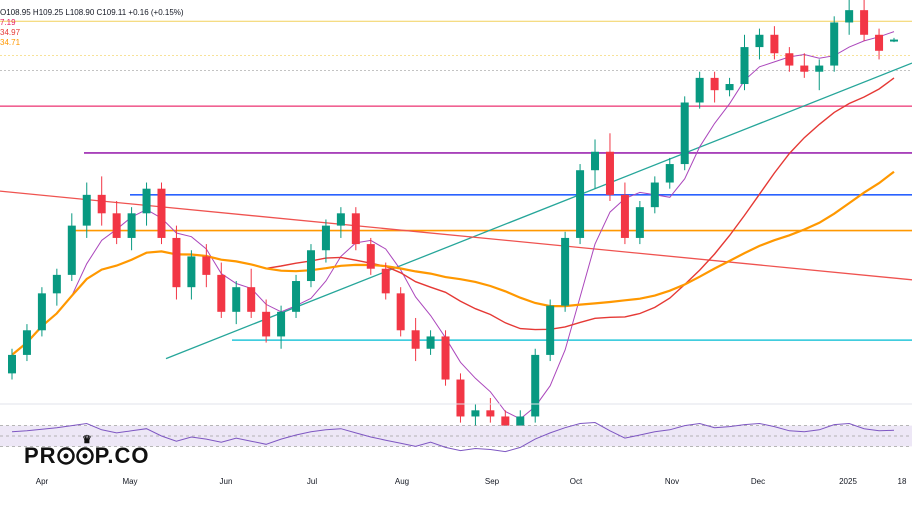 This screenshot has width=912, height=518. I want to click on x-tick-label: Jun, so click(226, 481).